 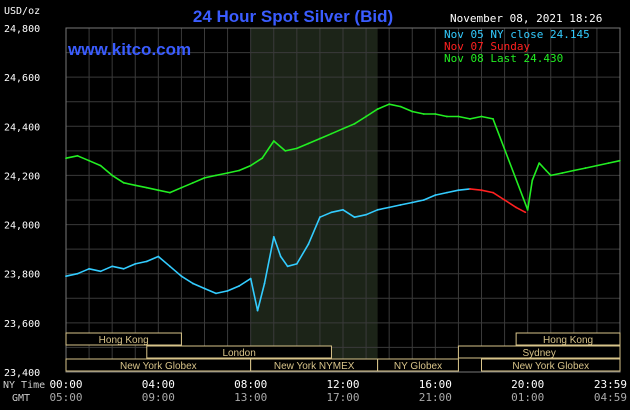 What do you see at coordinates (435, 397) in the screenshot?
I see `x-tick-label-gmt: 21:00` at bounding box center [435, 397].